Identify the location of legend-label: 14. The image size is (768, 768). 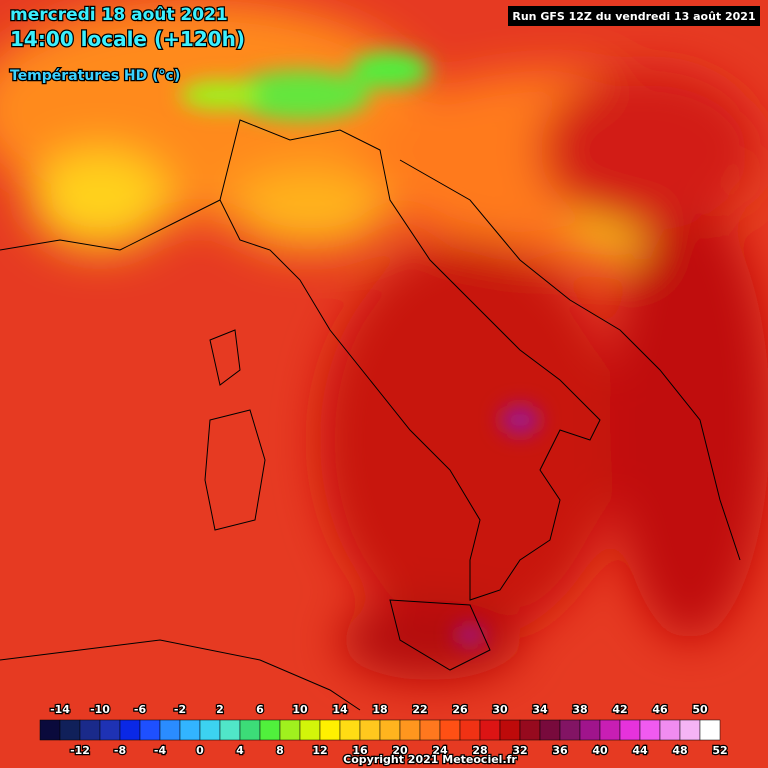
(340, 709).